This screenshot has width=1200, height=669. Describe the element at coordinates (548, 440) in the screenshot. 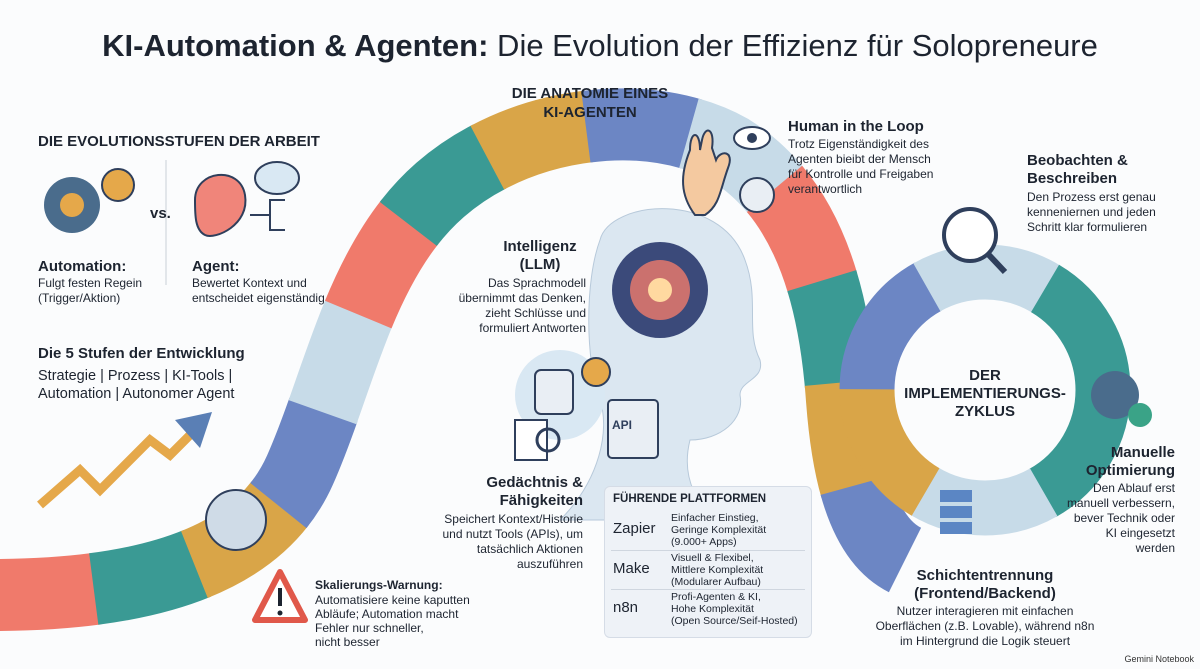

I see `magnifier-icon` at that location.